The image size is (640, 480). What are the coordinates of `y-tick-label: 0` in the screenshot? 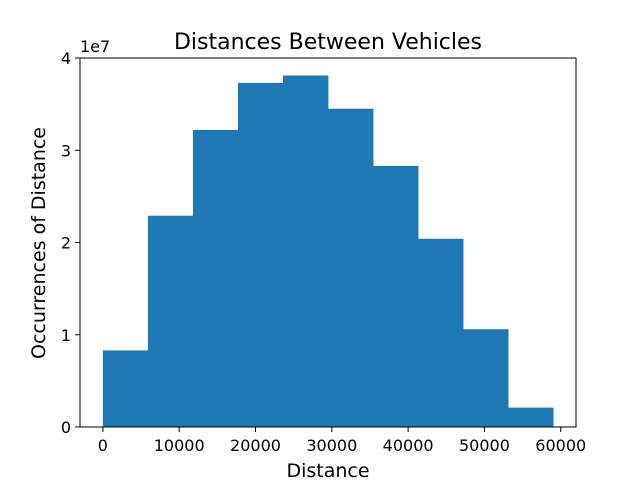 It's located at (66, 427).